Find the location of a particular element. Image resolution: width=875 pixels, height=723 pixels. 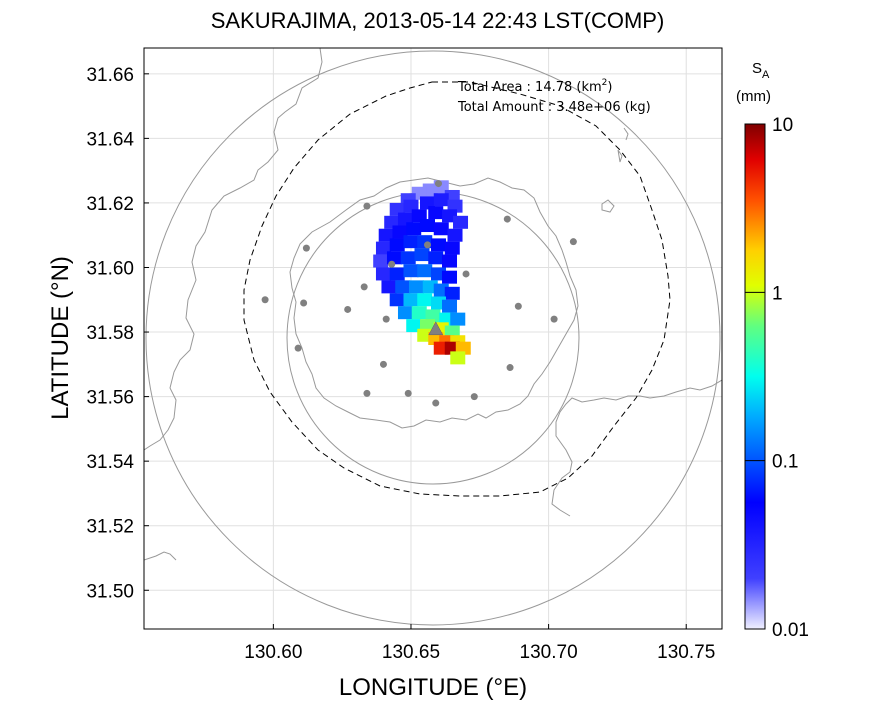

y-axis-label: LATITUDE (°N) is located at coordinates (60, 338).